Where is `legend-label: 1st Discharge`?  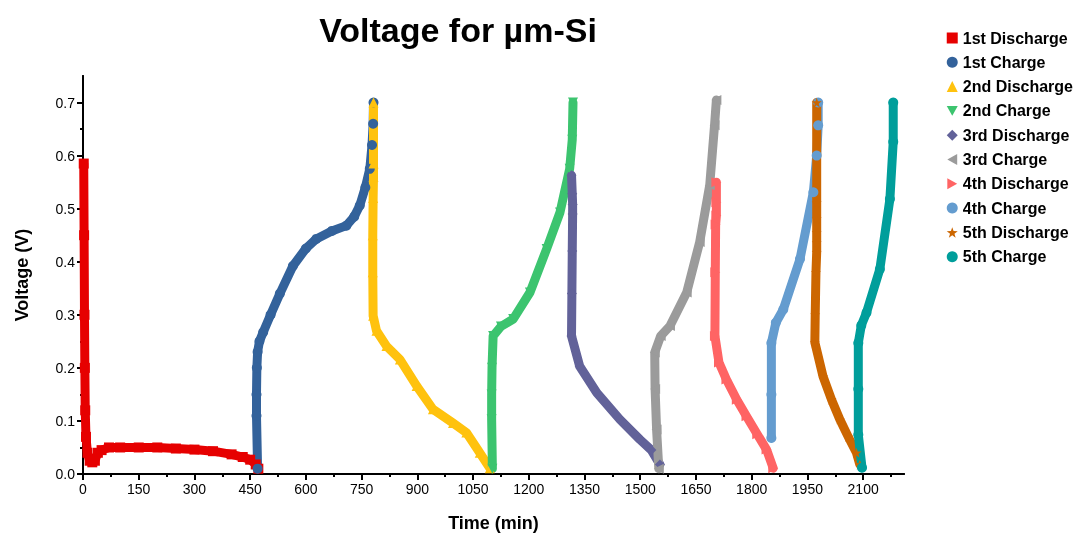
legend-label: 1st Discharge is located at coordinates (1015, 38).